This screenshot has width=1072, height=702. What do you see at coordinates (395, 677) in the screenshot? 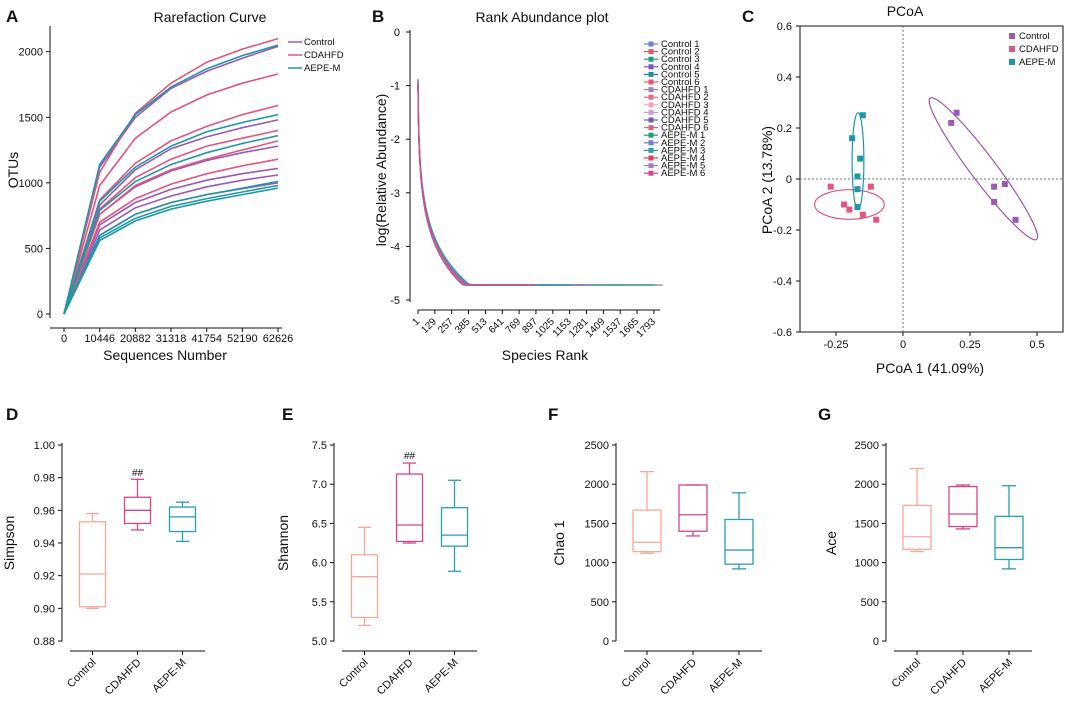
I see `x-tick-label: CDAHFD` at bounding box center [395, 677].